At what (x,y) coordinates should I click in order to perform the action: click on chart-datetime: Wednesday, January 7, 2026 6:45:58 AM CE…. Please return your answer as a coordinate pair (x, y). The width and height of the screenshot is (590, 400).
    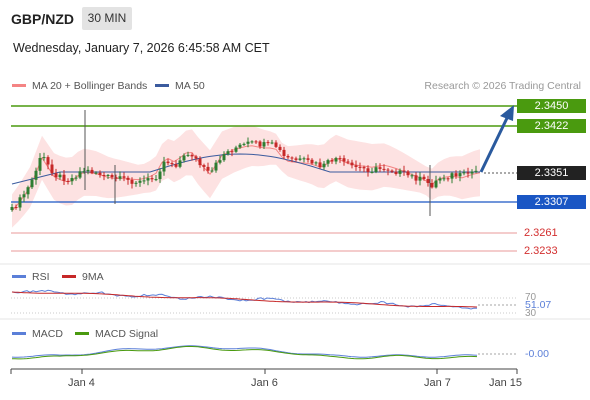
    Looking at the image, I should click on (141, 48).